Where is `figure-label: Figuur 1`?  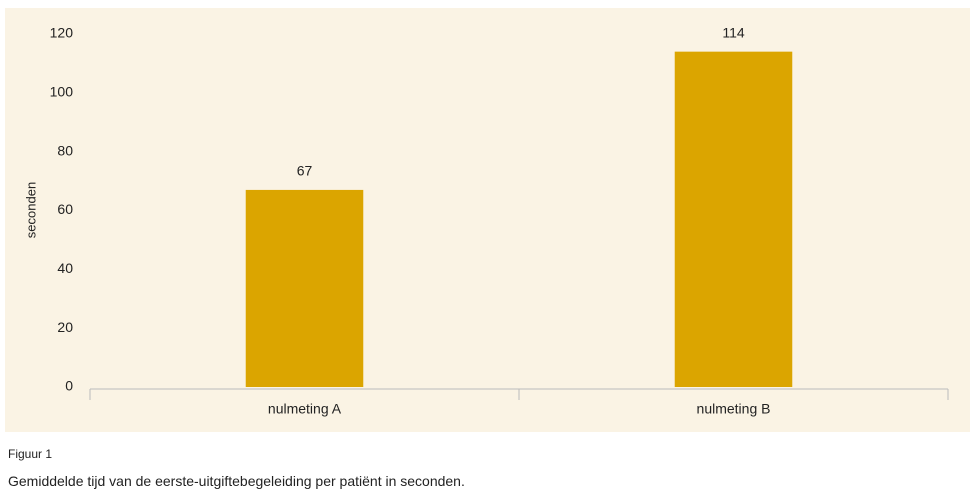
figure-label: Figuur 1 is located at coordinates (30, 454).